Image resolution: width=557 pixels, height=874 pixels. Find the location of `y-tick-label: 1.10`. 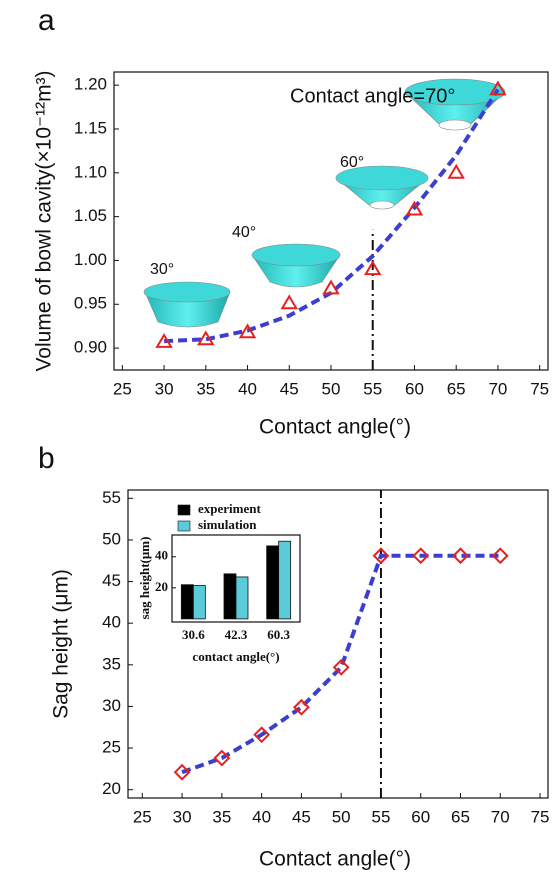

y-tick-label: 1.10 is located at coordinates (90, 171).